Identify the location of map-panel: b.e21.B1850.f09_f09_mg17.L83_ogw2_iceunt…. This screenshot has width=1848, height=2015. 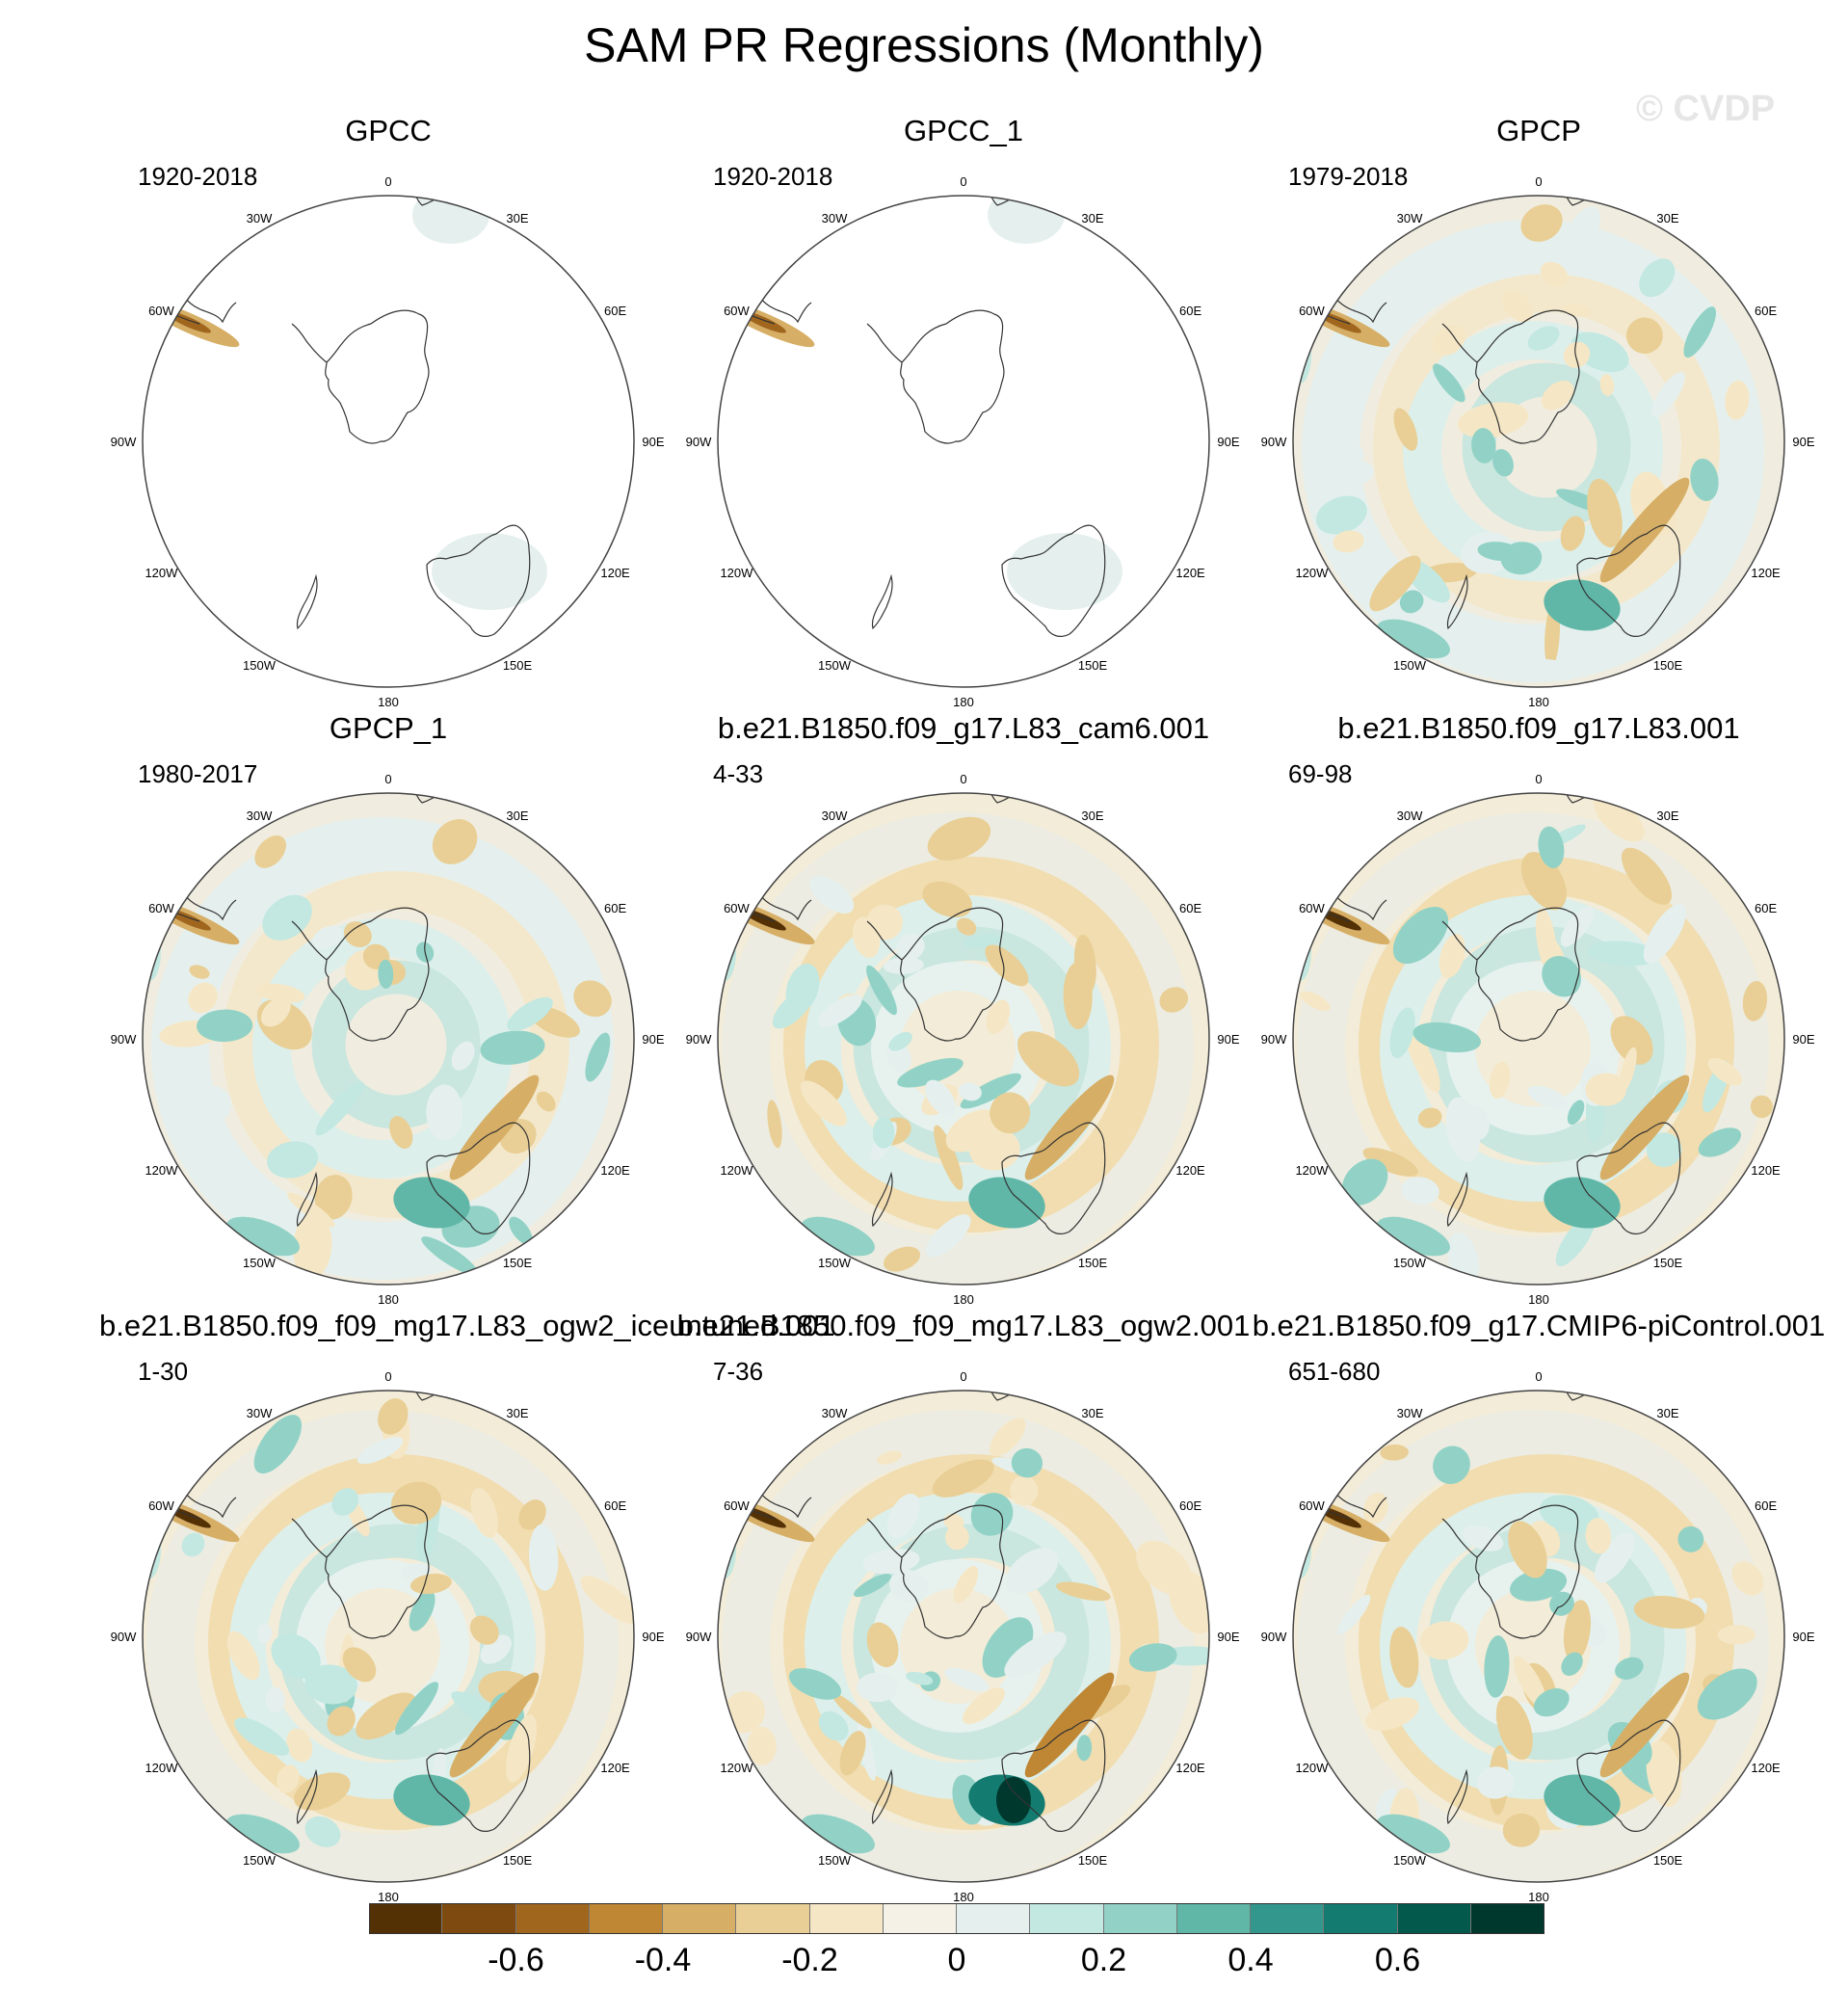
(467, 1607).